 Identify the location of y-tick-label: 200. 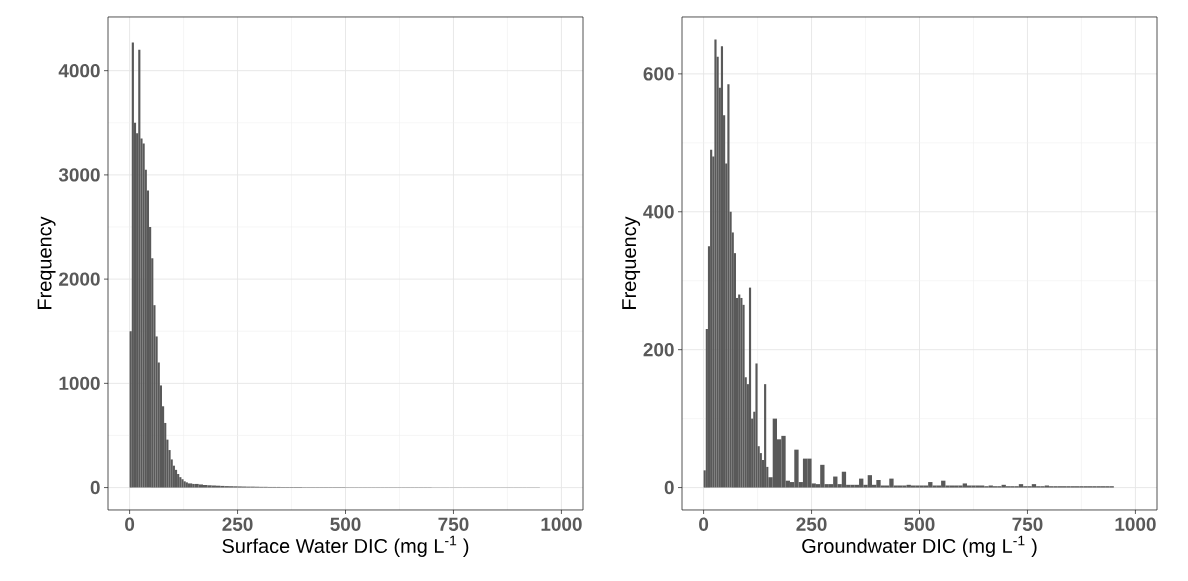
(658, 349).